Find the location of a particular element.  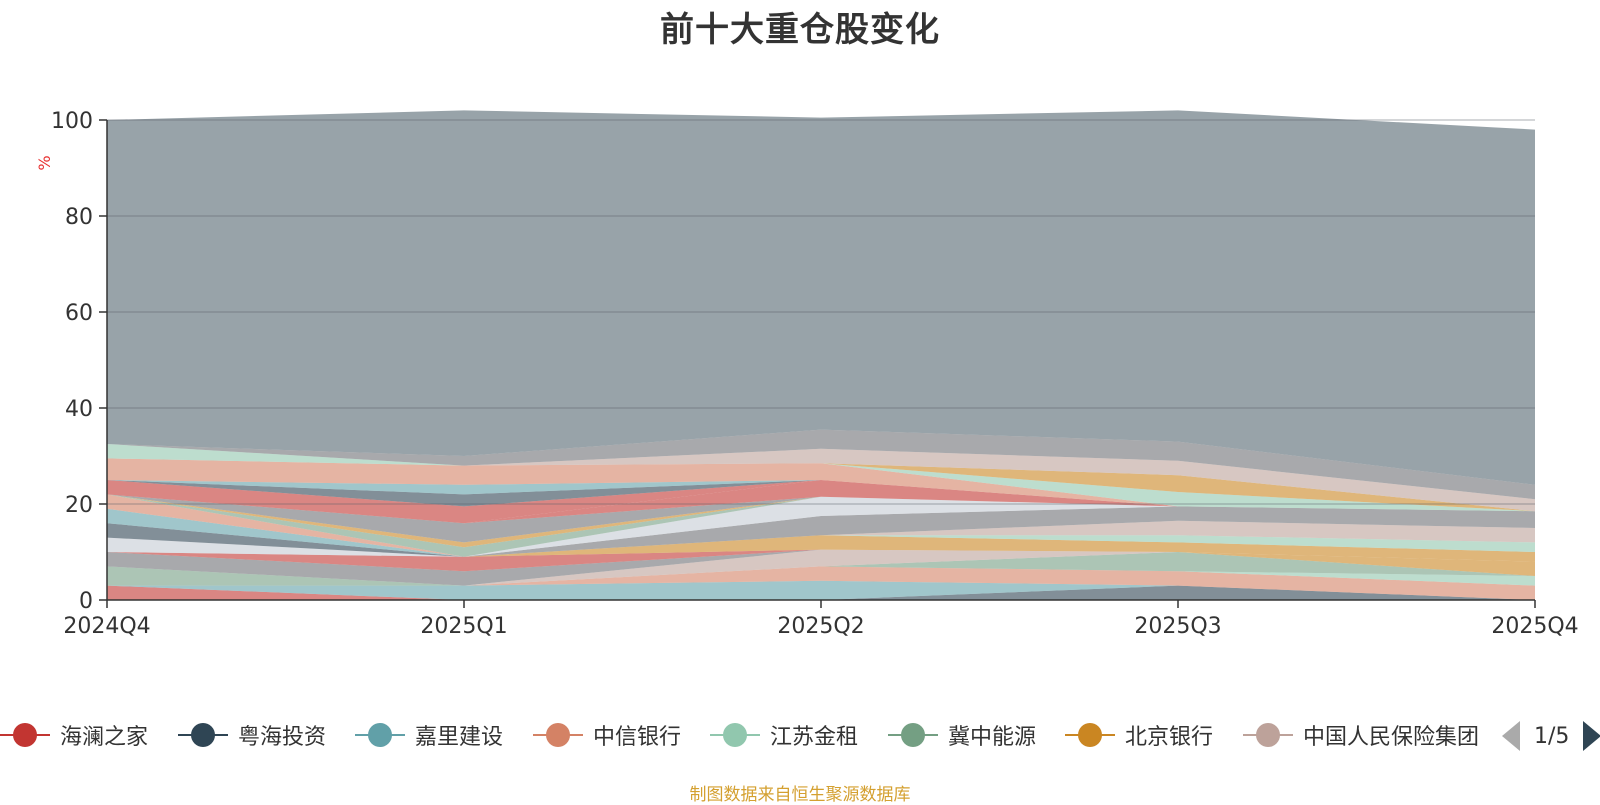

legend-label: 海澜之家 is located at coordinates (104, 737).